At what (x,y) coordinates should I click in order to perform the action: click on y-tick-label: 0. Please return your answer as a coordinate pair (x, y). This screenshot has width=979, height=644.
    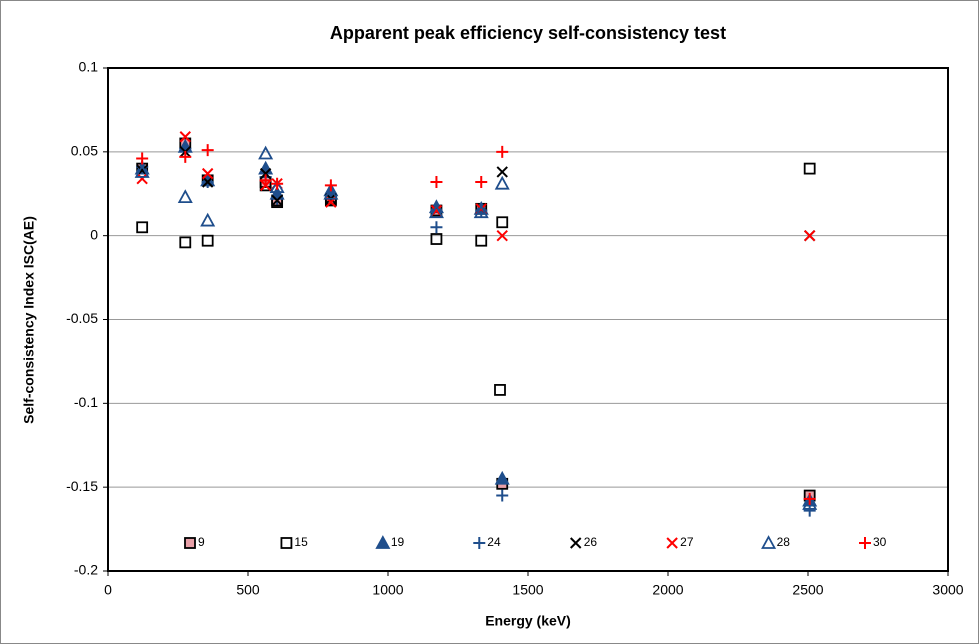
    Looking at the image, I should click on (94, 234).